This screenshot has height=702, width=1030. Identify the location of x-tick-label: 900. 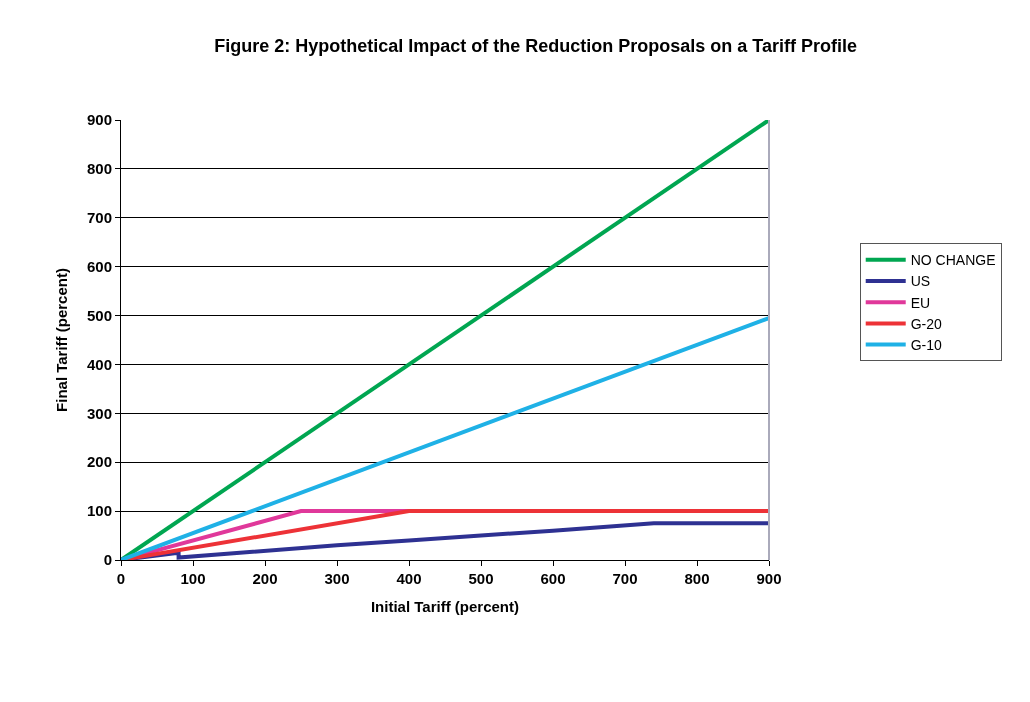
(769, 578).